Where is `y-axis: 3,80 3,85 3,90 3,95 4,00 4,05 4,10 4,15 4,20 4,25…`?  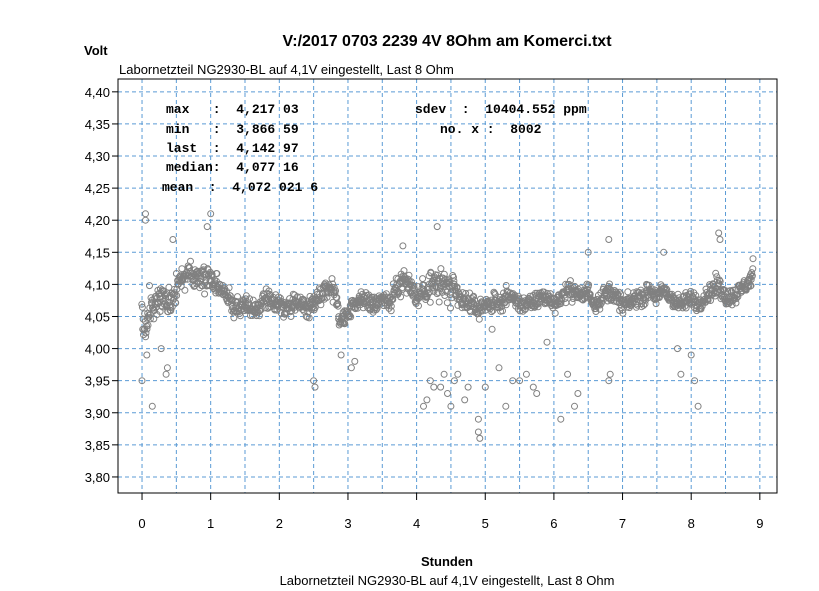
y-axis: 3,80 3,85 3,90 3,95 4,00 4,05 4,10 4,15 4,20 4,25… is located at coordinates (101, 285).